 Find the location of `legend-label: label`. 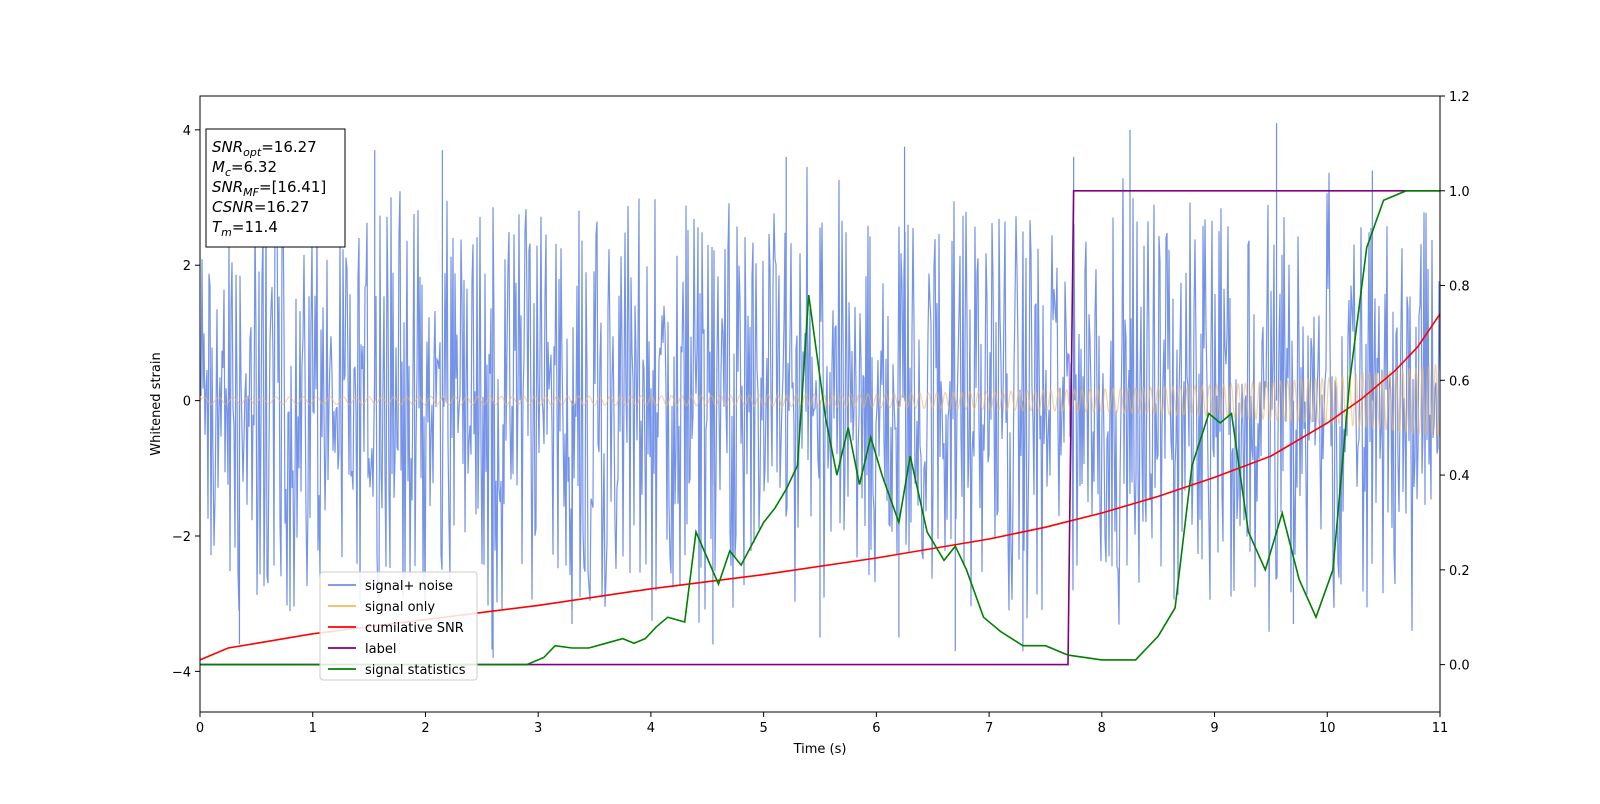

legend-label: label is located at coordinates (380, 649).